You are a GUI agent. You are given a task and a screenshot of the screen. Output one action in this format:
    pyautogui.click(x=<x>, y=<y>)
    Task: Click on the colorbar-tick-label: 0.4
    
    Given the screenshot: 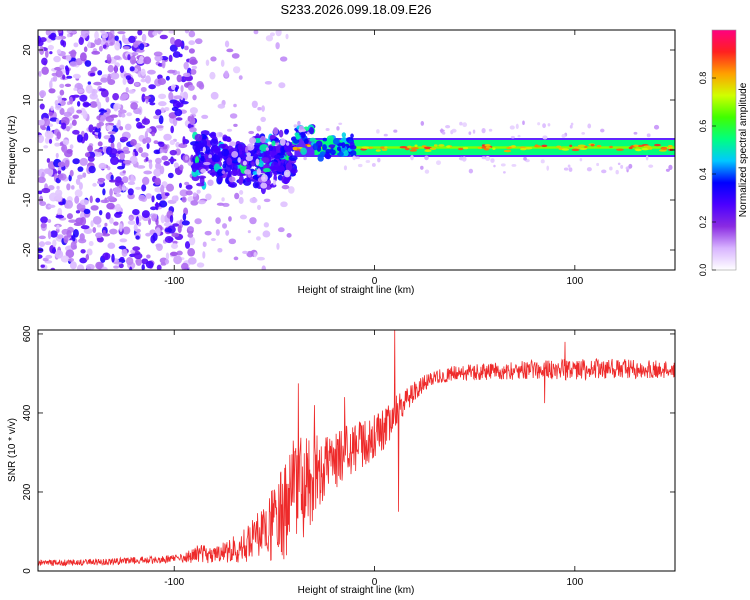 What is the action you would take?
    pyautogui.click(x=703, y=174)
    